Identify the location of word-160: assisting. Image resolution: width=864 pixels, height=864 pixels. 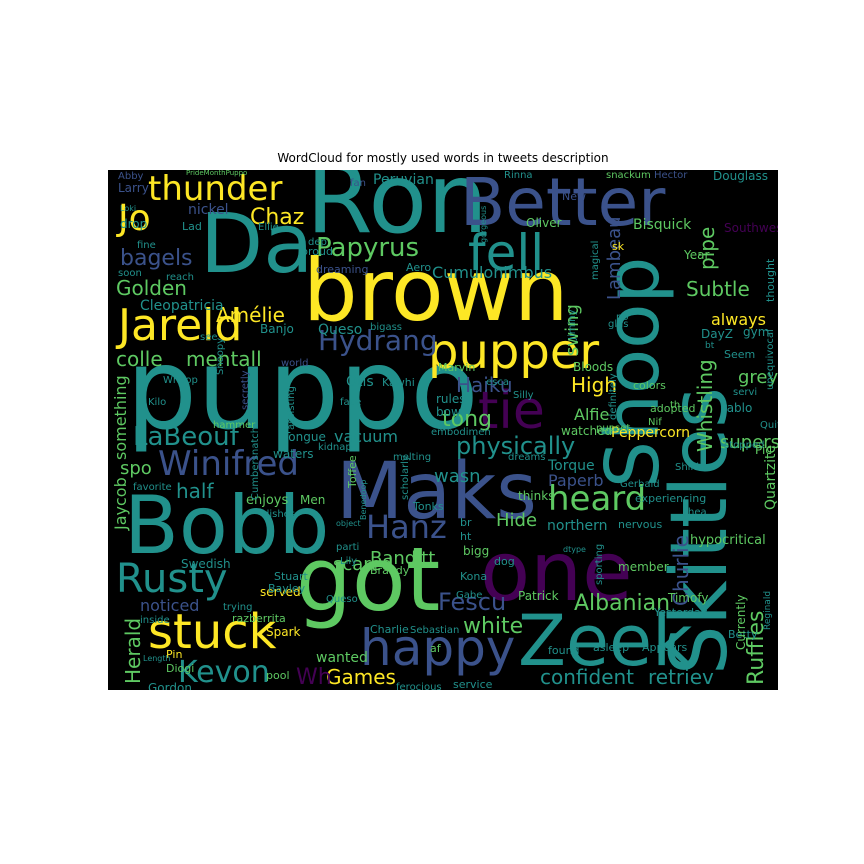
(291, 408).